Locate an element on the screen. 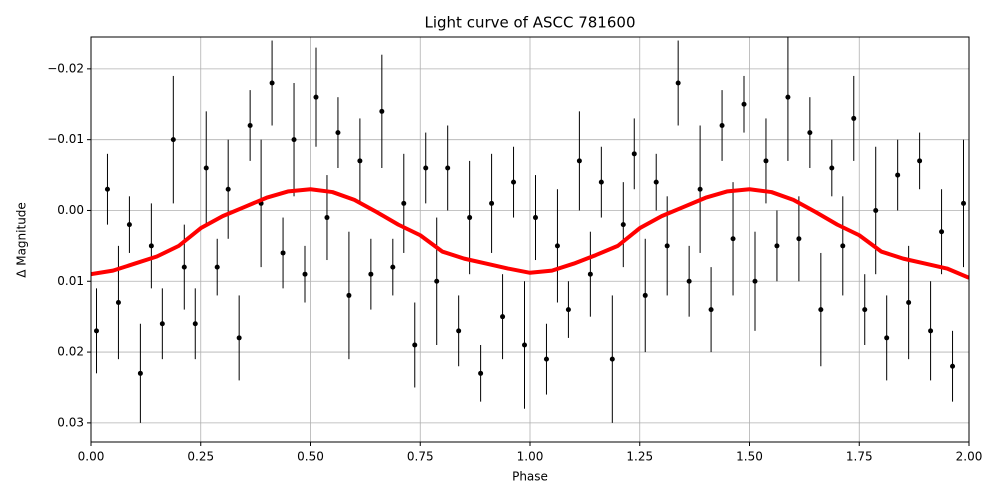 The width and height of the screenshot is (1000, 500). x-tick-label: 1.50 is located at coordinates (749, 457).